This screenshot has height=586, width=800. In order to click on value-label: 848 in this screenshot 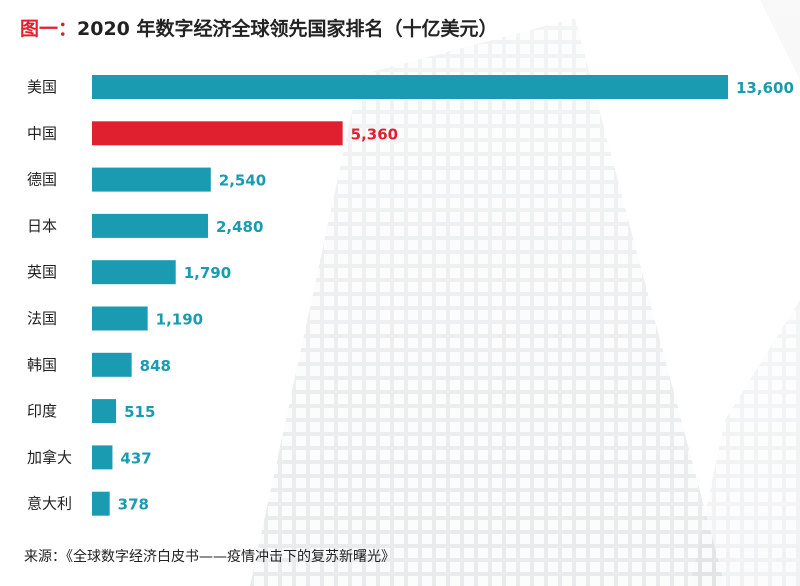, I will do `click(155, 366)`.